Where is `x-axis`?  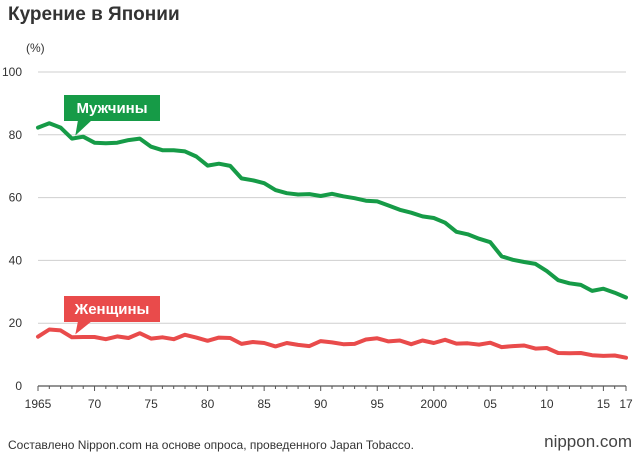 x-axis is located at coordinates (332, 388).